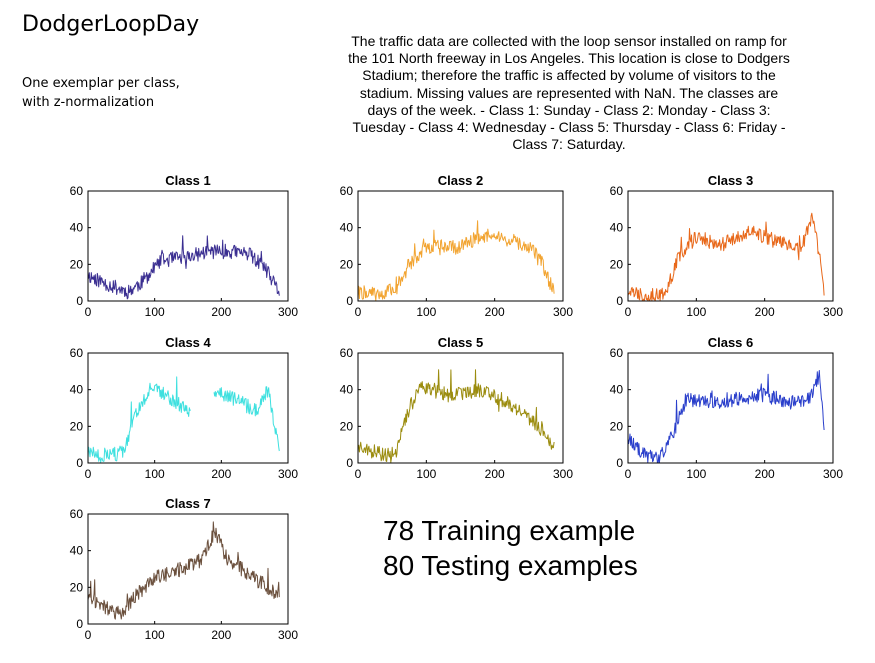  What do you see at coordinates (731, 180) in the screenshot?
I see `chart-title: Class 3` at bounding box center [731, 180].